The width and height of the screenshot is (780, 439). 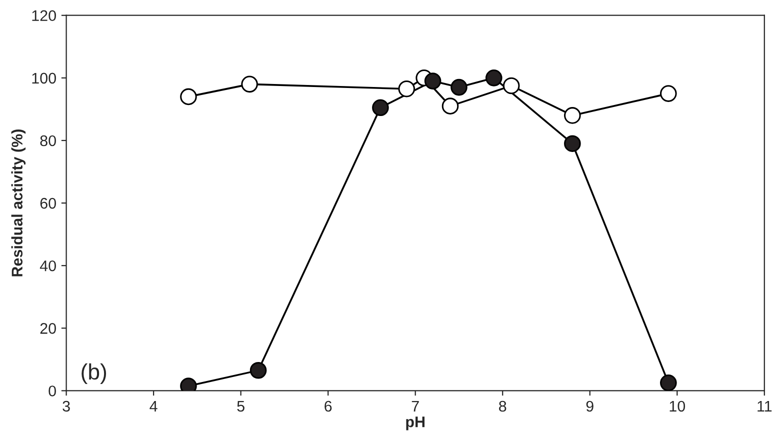 I want to click on y-axis-title: Residual activity (%), so click(x=18, y=203).